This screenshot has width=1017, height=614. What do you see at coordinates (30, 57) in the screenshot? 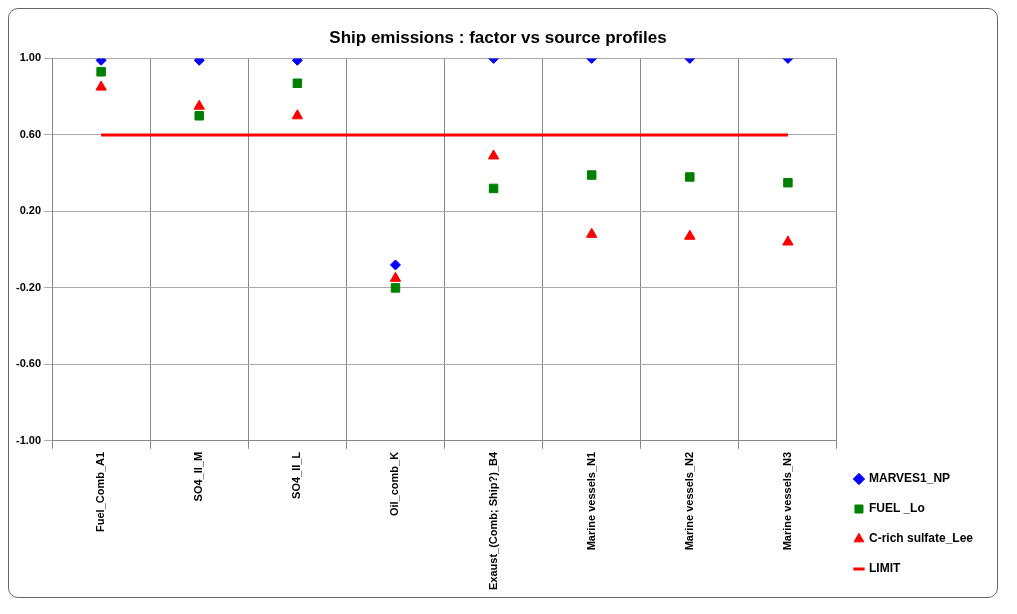
I see `y-tick-label: 1.00` at bounding box center [30, 57].